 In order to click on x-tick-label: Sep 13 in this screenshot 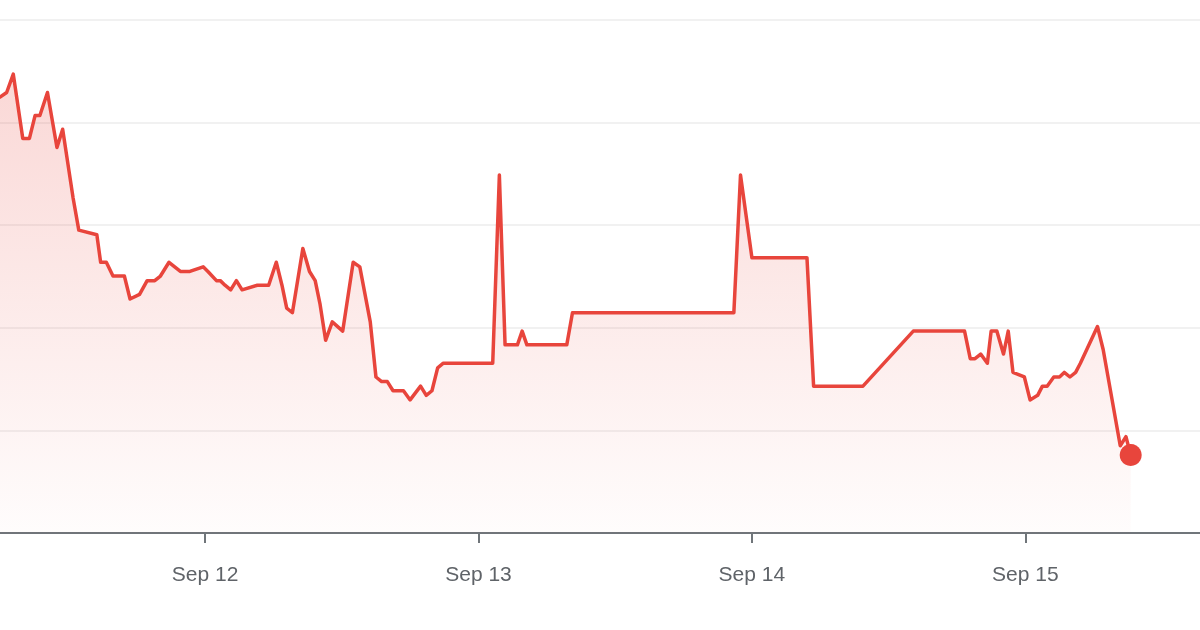, I will do `click(478, 573)`.